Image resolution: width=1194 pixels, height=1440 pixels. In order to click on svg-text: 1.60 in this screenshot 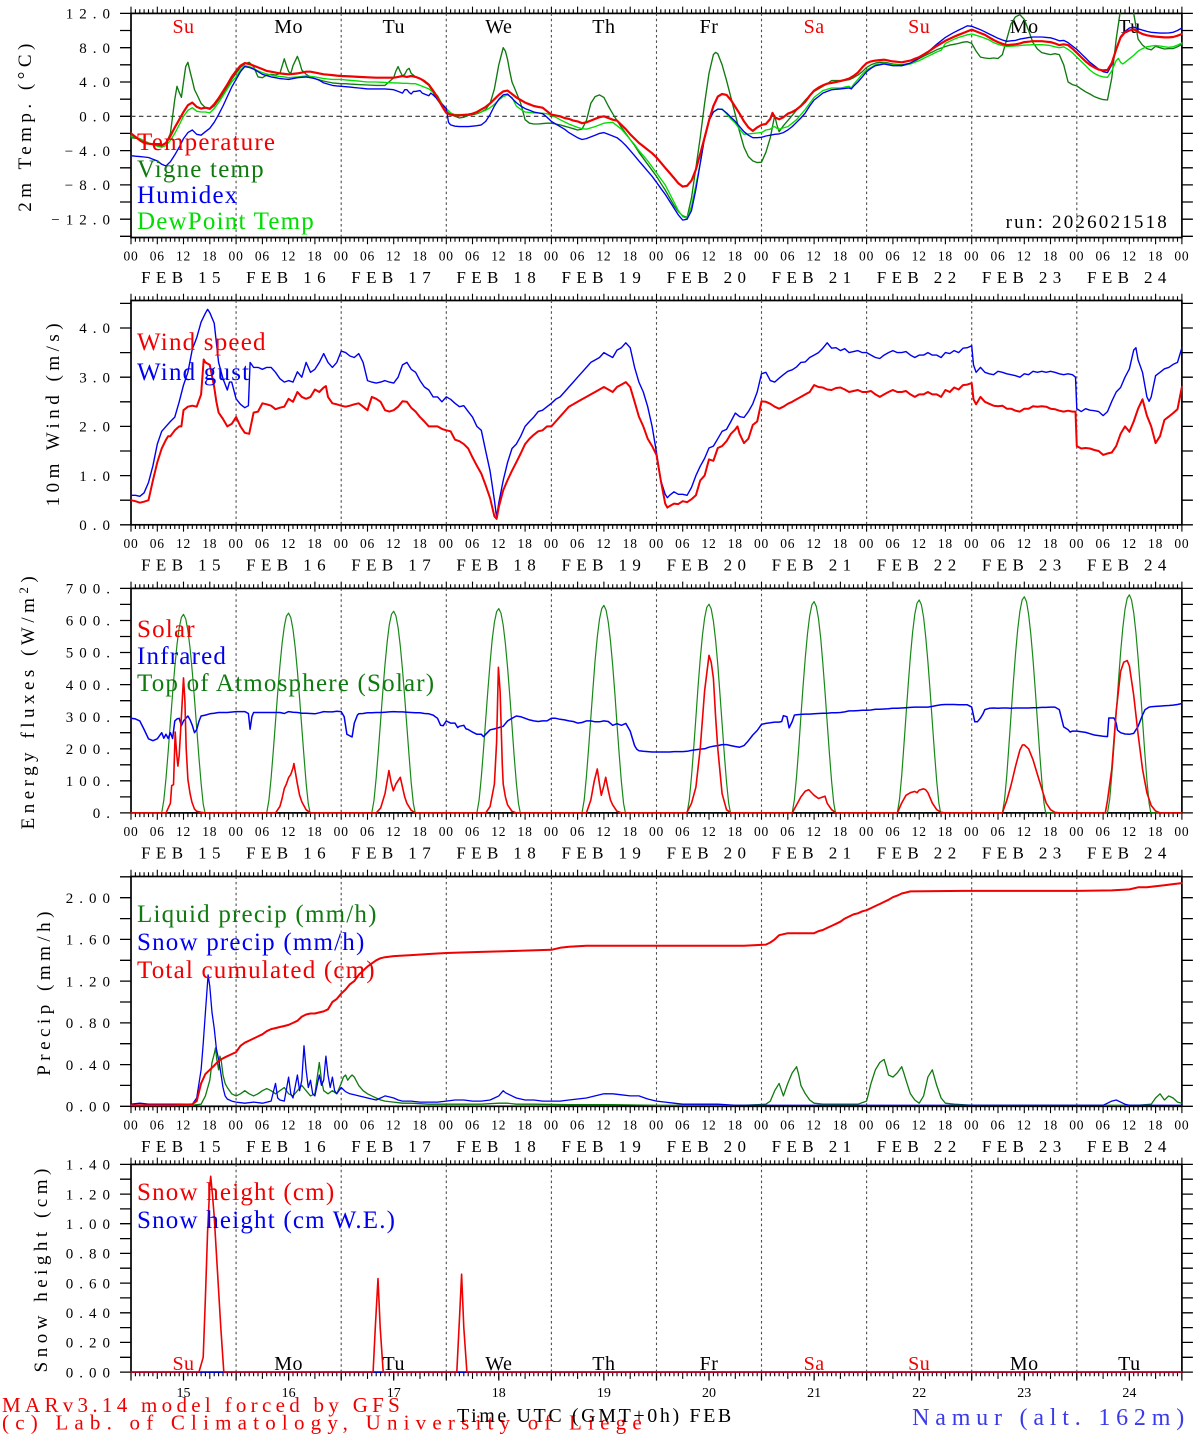, I will do `click(91, 941)`.